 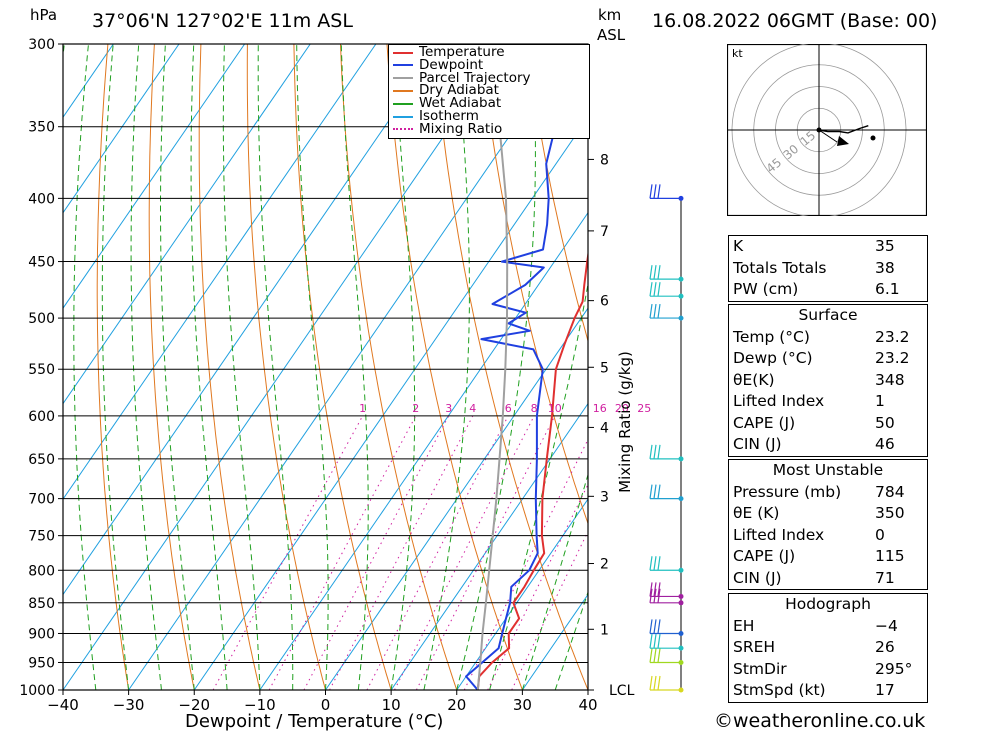 I want to click on row-value: 295°, so click(x=894, y=668).